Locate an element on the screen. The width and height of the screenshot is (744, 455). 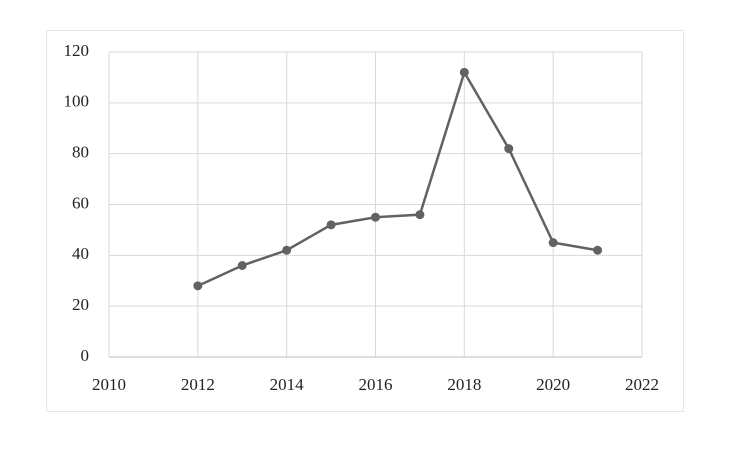
x-tick-label: 2022 is located at coordinates (642, 384).